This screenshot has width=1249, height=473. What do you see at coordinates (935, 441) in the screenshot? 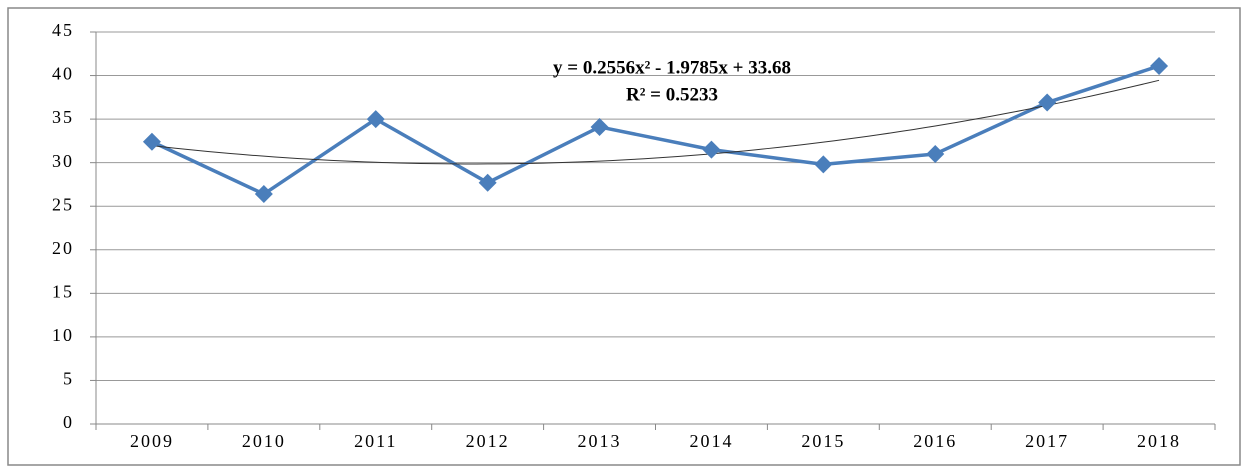
I see `x-tick-label: 2016` at bounding box center [935, 441].